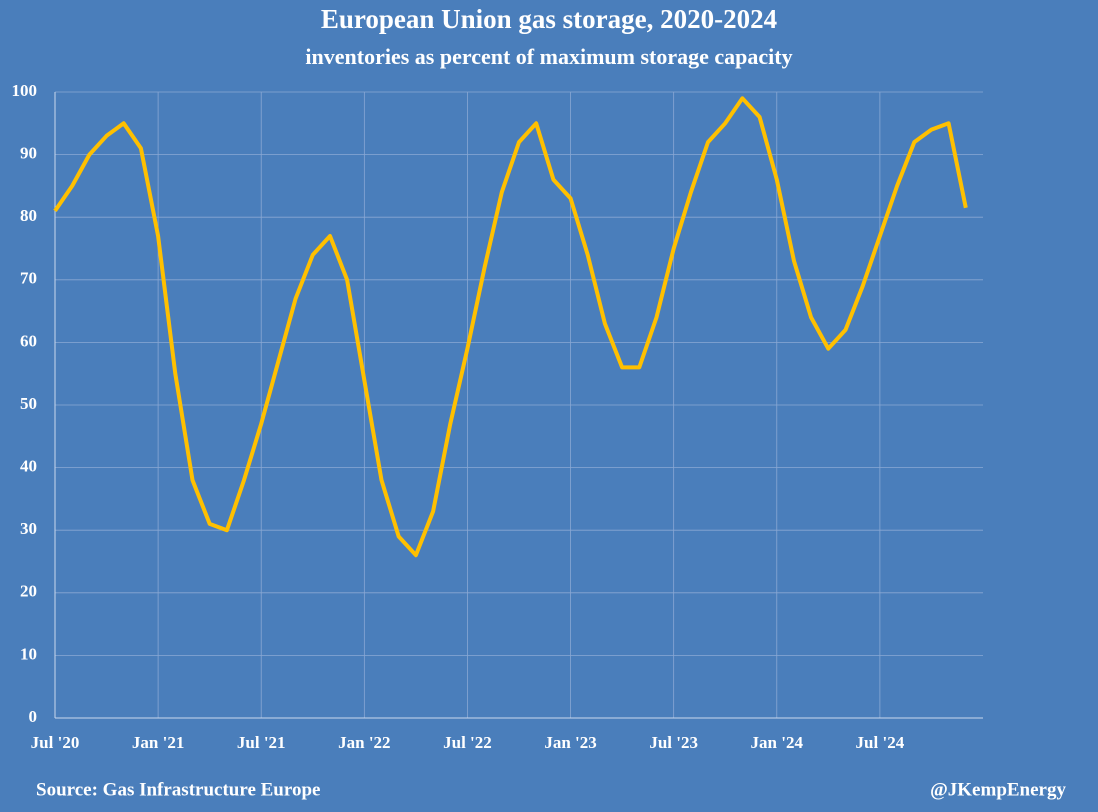 This screenshot has height=812, width=1098. I want to click on y-tick-label: 20, so click(28, 591).